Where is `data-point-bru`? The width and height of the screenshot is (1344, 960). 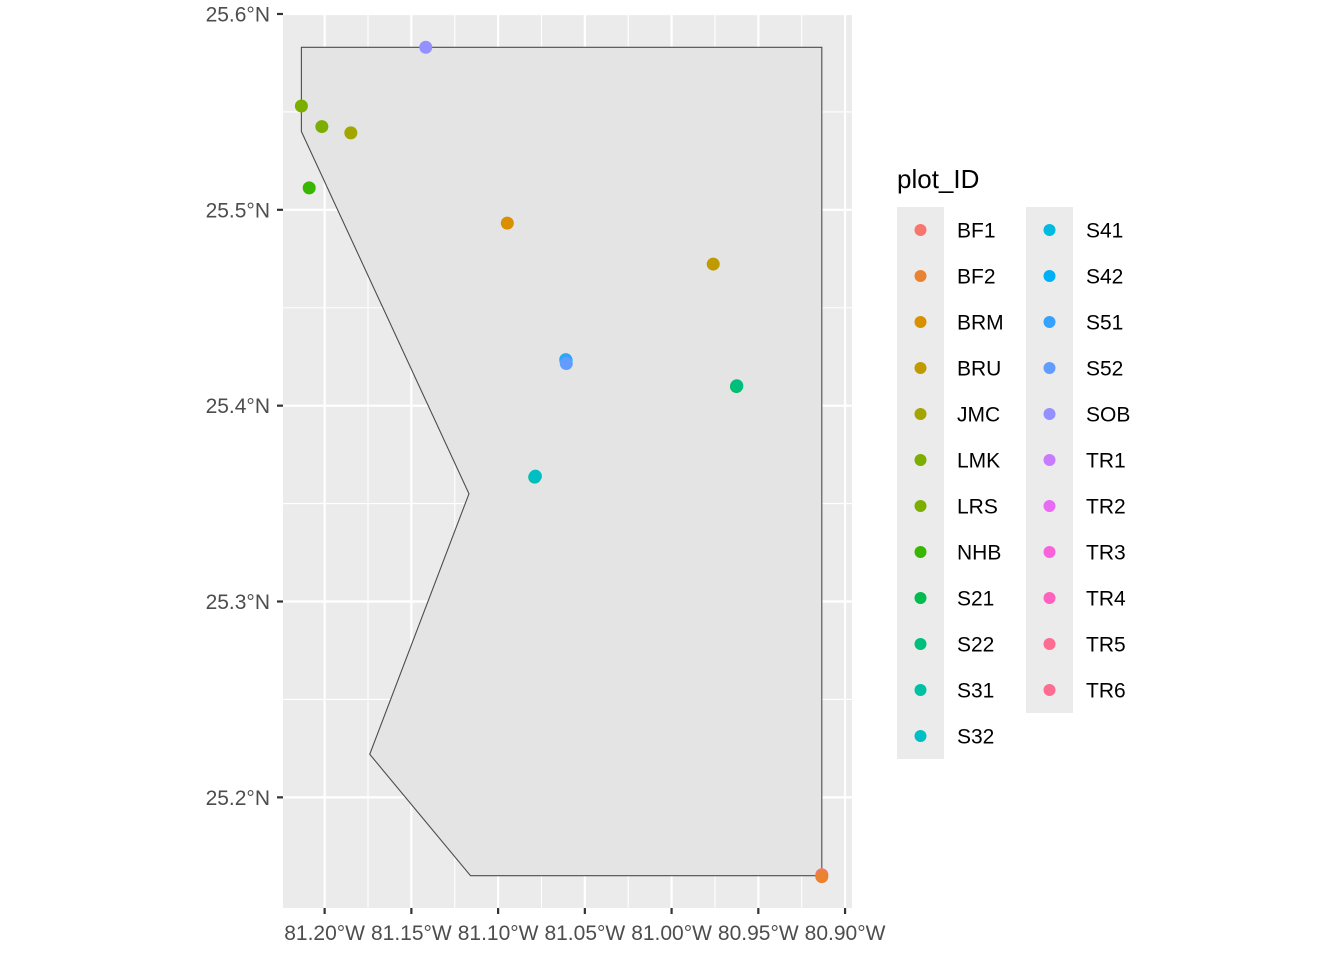 data-point-bru is located at coordinates (713, 264).